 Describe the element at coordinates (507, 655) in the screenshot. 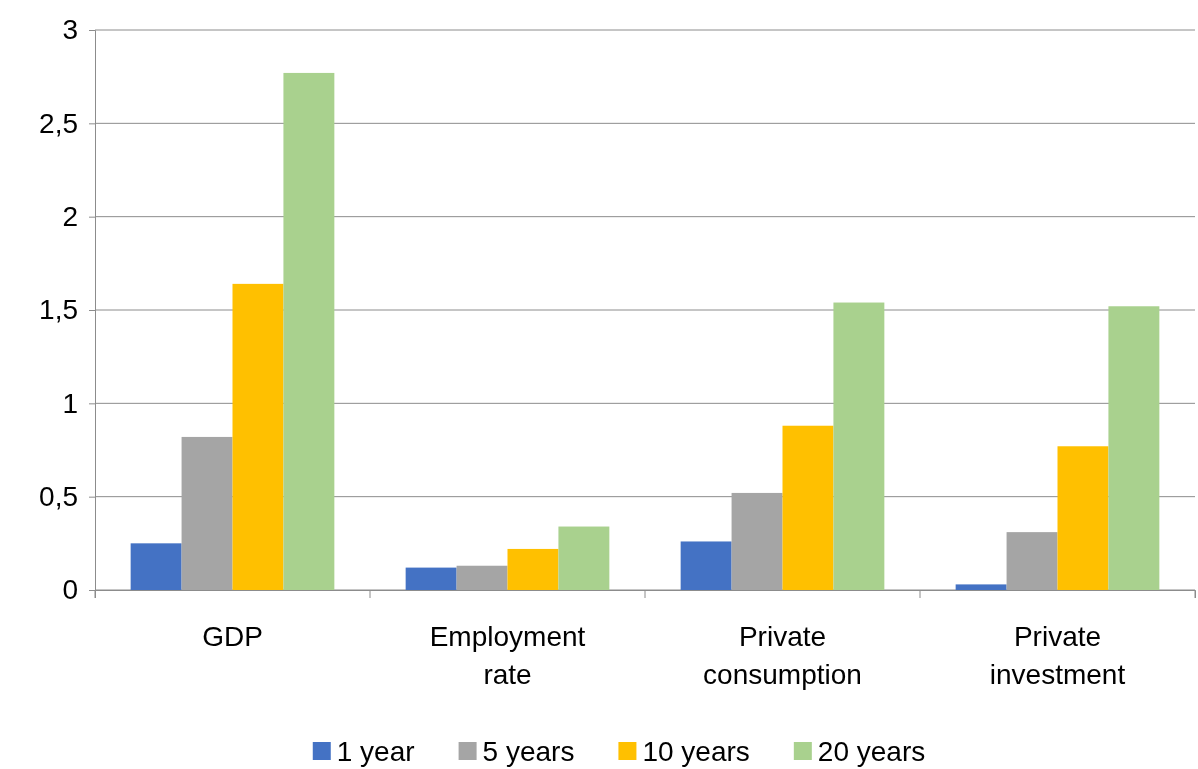

I see `x-tick-label: Employment rate` at that location.